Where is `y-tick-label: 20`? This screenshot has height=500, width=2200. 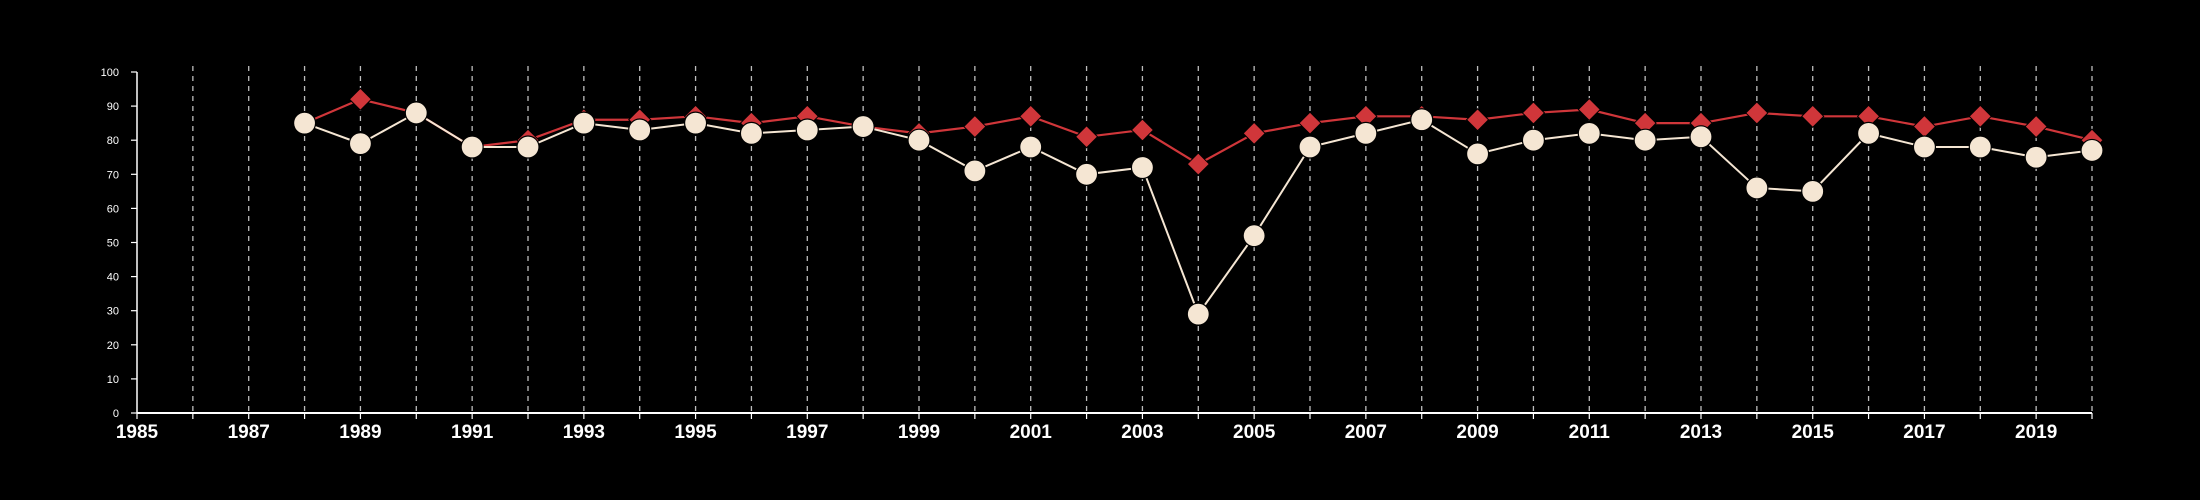
y-tick-label: 20 is located at coordinates (113, 346).